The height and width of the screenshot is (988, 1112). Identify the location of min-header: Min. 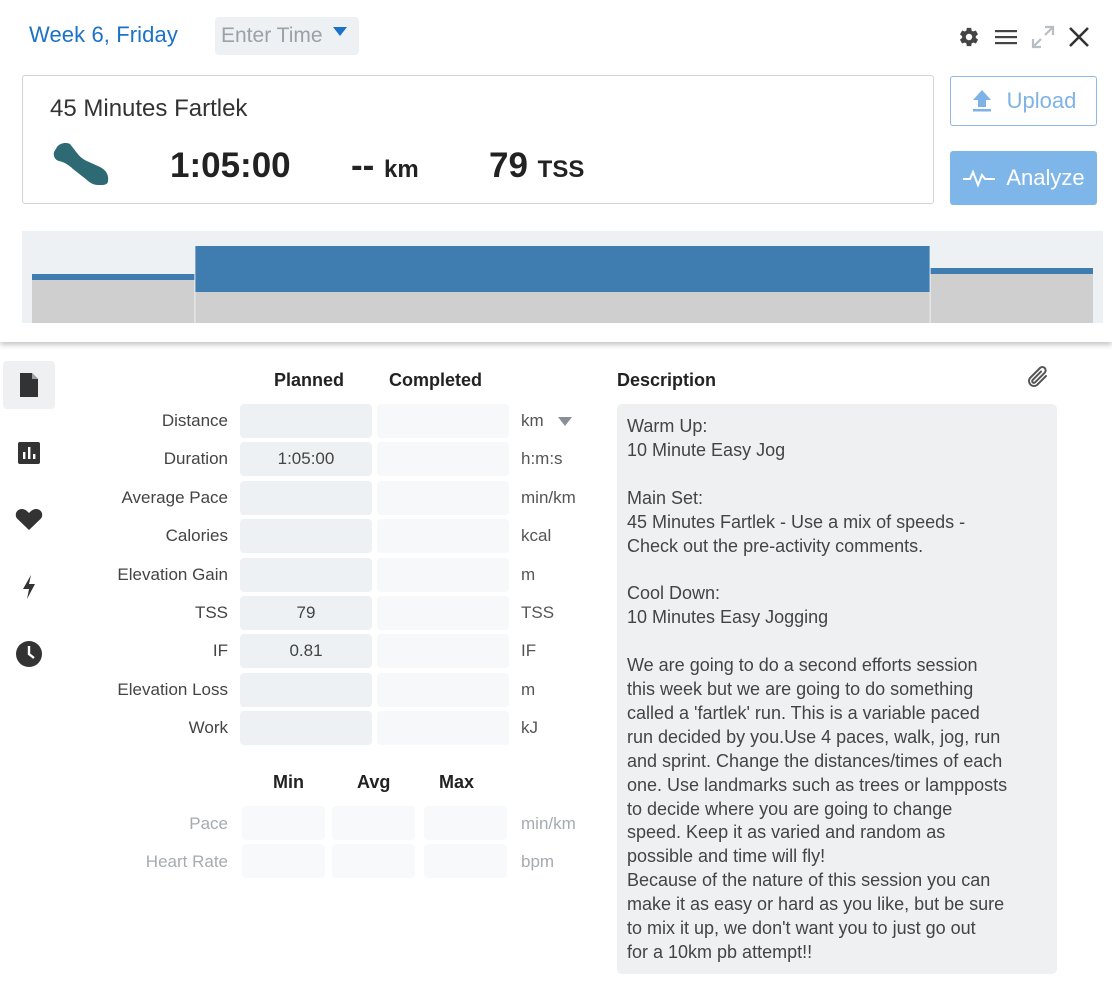
(288, 782).